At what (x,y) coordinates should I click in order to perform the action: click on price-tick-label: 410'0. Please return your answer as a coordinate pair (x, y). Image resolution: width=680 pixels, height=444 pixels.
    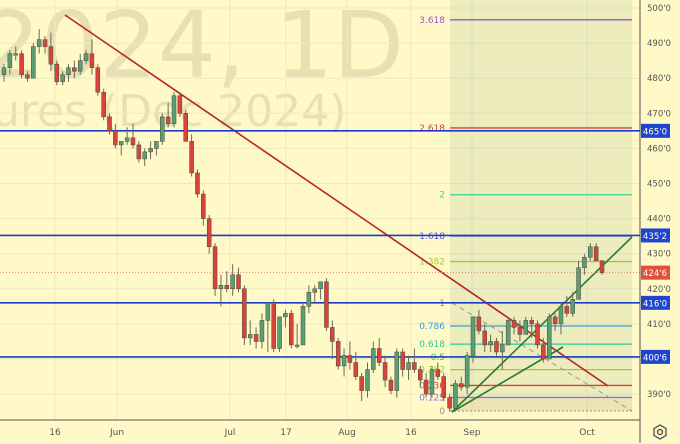
    Looking at the image, I should click on (659, 325).